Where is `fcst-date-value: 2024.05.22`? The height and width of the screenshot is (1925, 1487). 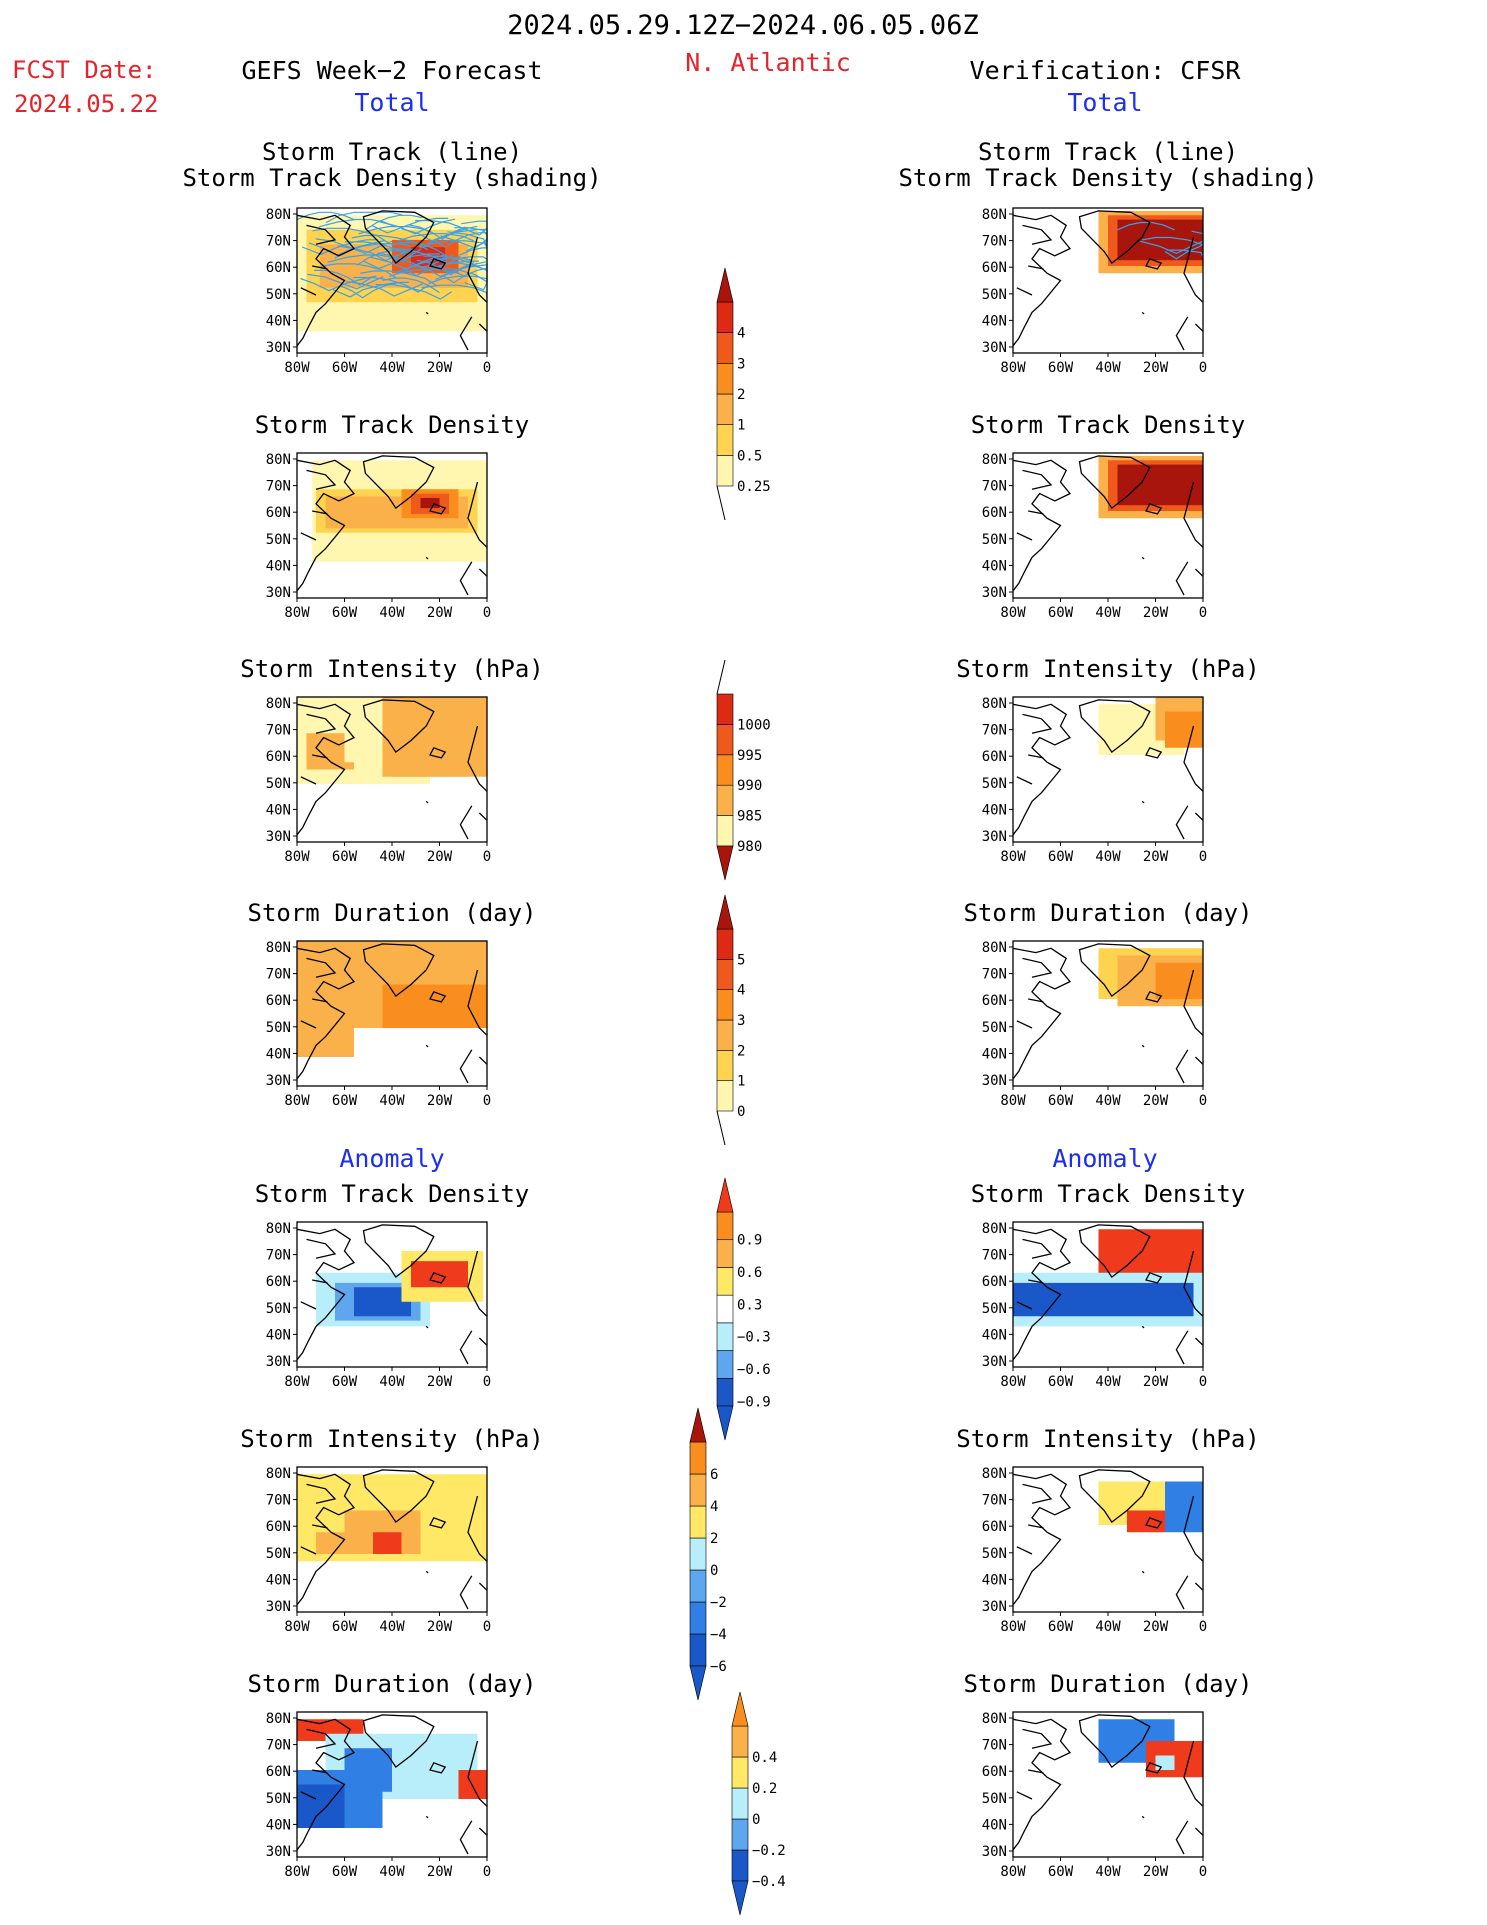 fcst-date-value: 2024.05.22 is located at coordinates (86, 104).